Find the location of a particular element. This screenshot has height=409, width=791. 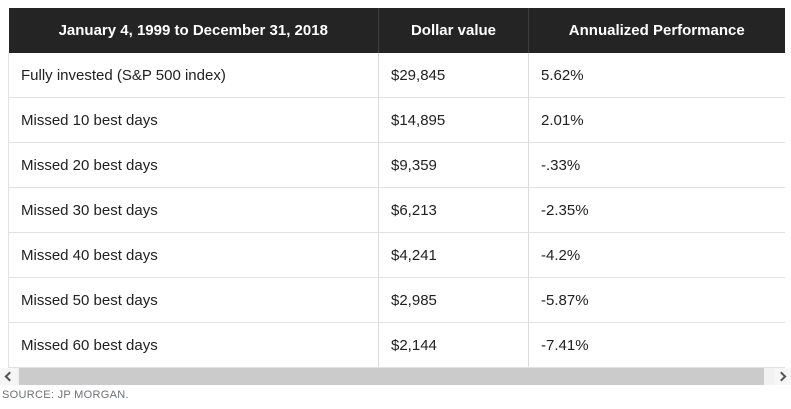

chevron-right-icon is located at coordinates (781, 376).